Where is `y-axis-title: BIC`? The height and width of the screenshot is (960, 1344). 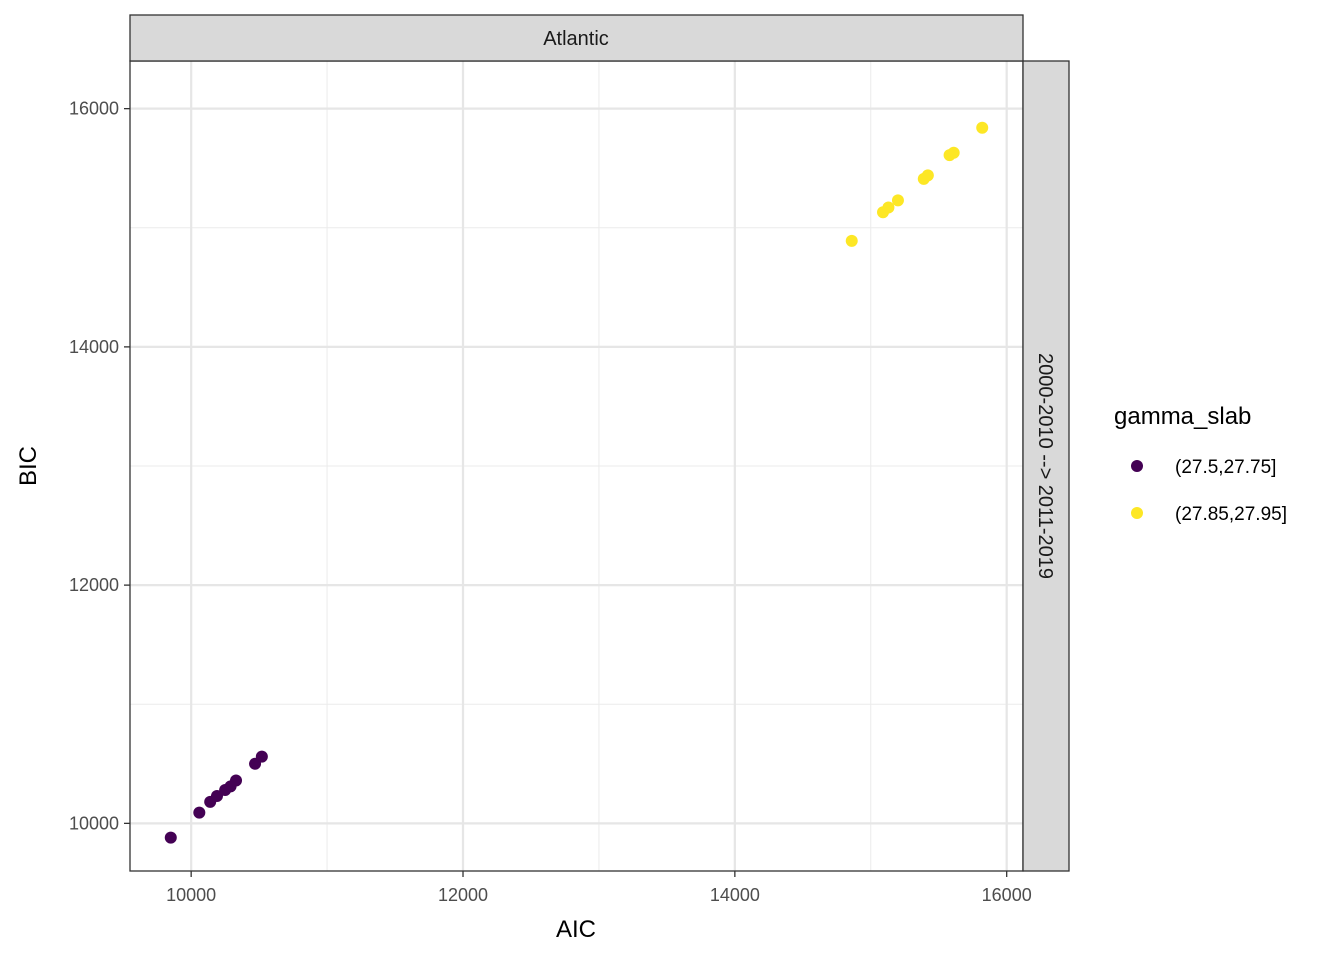 y-axis-title: BIC is located at coordinates (28, 466).